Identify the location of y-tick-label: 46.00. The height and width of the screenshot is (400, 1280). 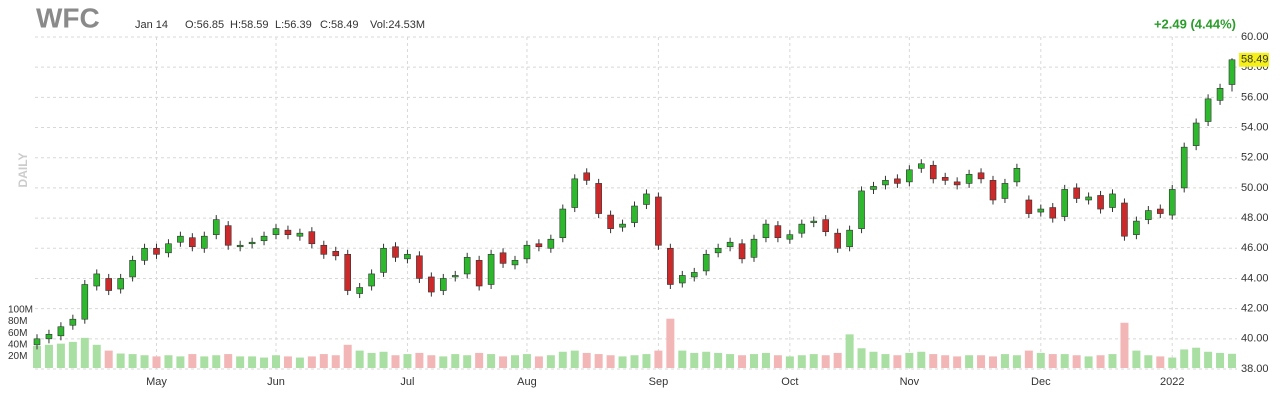
(1255, 248).